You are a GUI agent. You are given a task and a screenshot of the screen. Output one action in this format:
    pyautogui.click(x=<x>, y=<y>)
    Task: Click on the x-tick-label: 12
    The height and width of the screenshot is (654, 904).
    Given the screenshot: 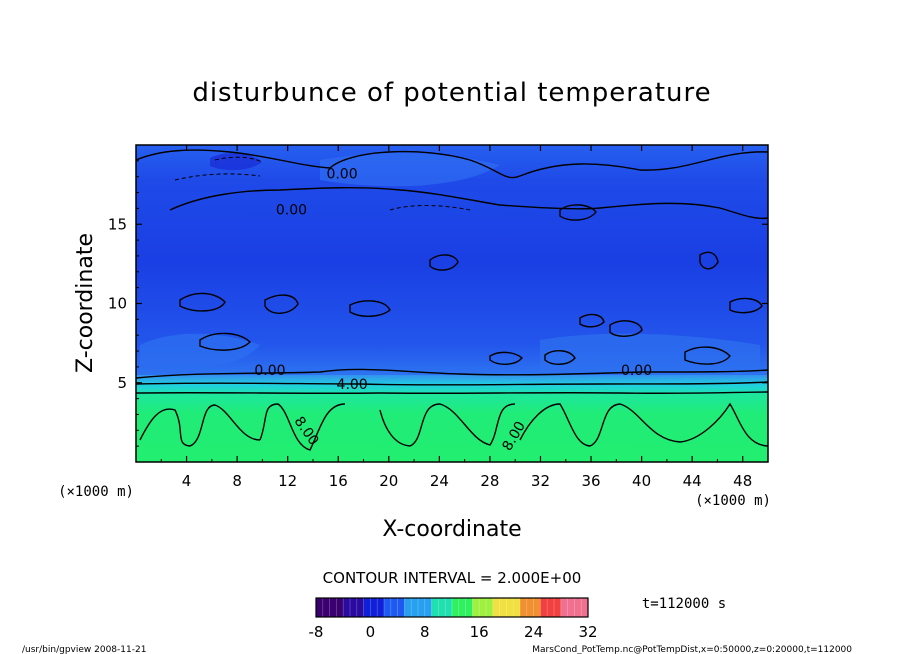 What is the action you would take?
    pyautogui.click(x=287, y=481)
    